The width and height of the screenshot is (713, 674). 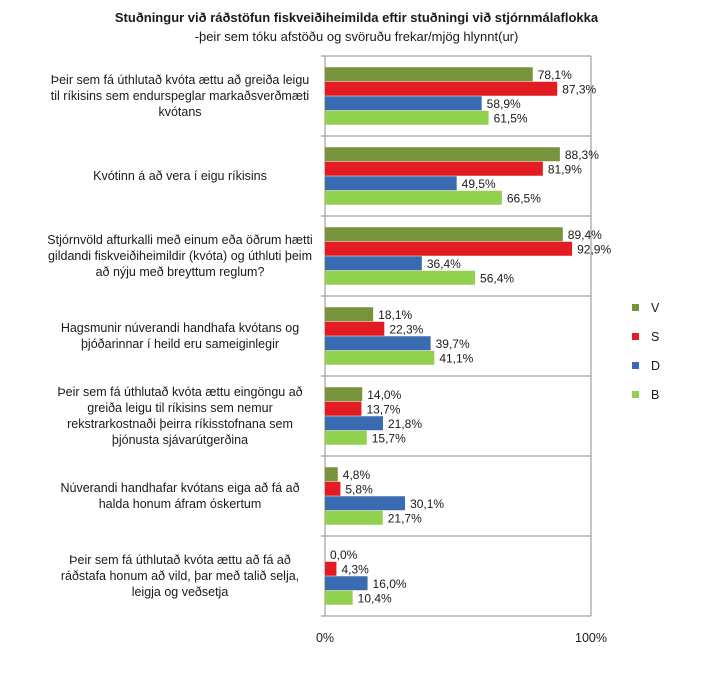 What do you see at coordinates (406, 329) in the screenshot?
I see `data-label-s: 22,3%` at bounding box center [406, 329].